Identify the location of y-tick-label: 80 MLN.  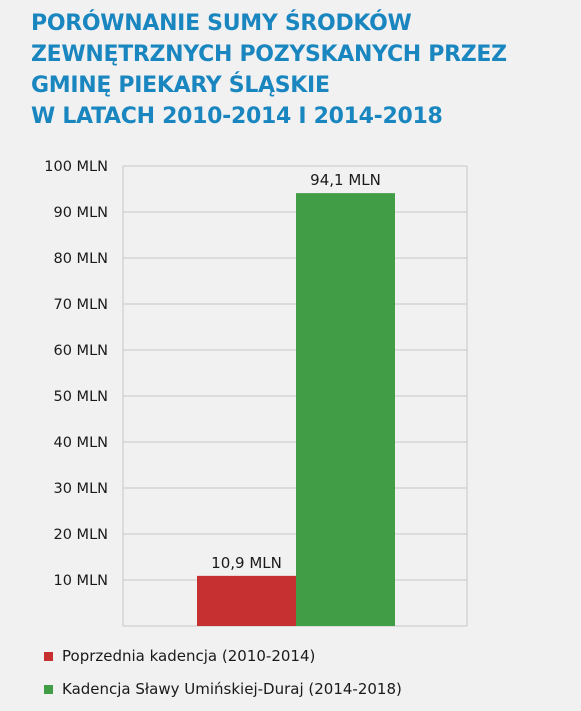
(81, 259).